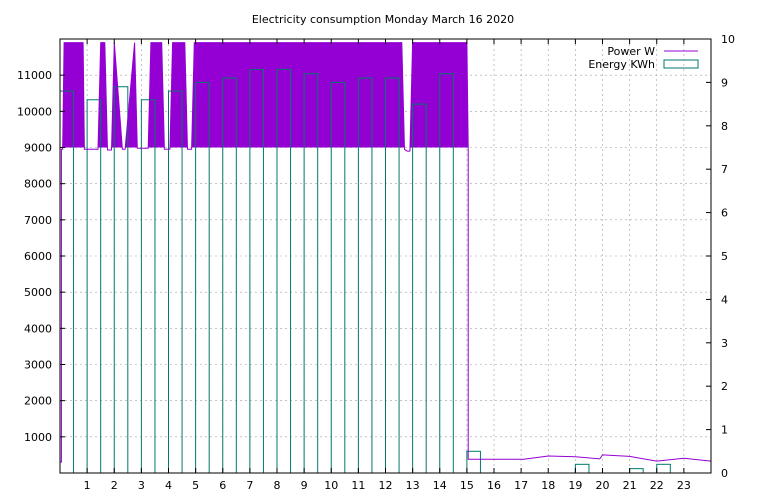 This screenshot has width=768, height=500. What do you see at coordinates (728, 39) in the screenshot?
I see `y2-tick-label: 10` at bounding box center [728, 39].